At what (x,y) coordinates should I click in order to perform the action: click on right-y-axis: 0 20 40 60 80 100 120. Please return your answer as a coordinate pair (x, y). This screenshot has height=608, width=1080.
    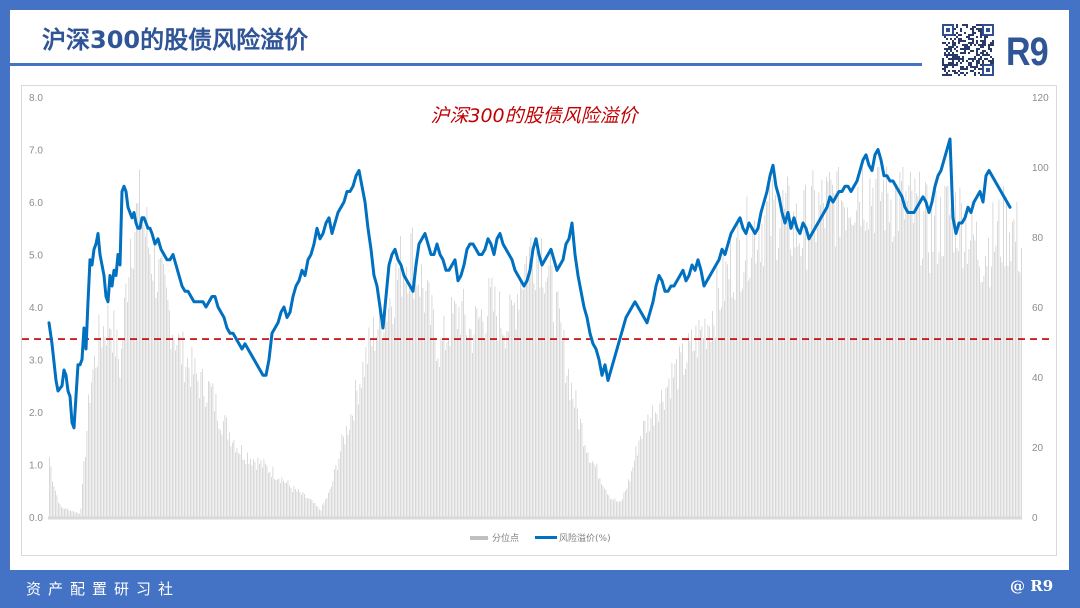
    Looking at the image, I should click on (1040, 308).